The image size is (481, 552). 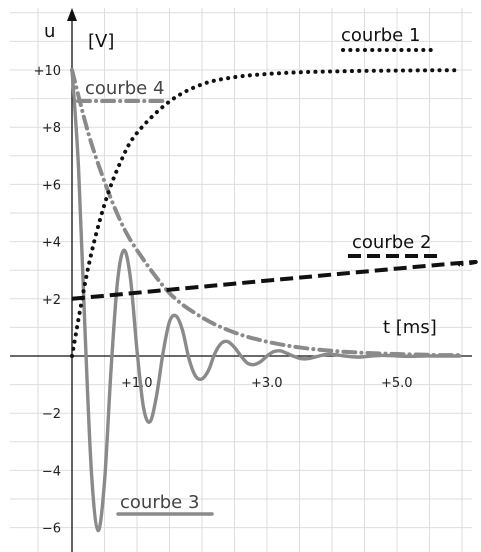 What do you see at coordinates (47, 71) in the screenshot?
I see `y-tick-label: +10` at bounding box center [47, 71].